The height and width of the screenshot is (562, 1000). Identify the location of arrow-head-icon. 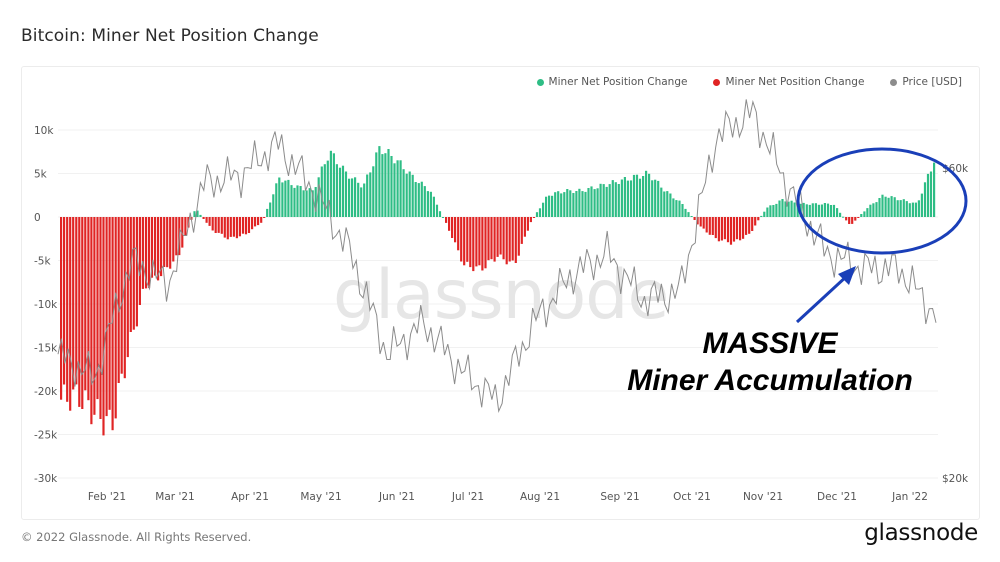
(847, 275).